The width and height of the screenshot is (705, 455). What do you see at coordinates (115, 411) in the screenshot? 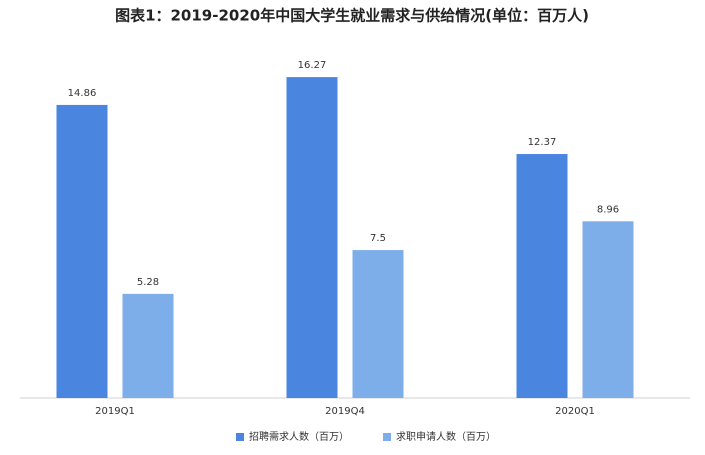
I see `x-tick-label: 2019Q1` at bounding box center [115, 411].